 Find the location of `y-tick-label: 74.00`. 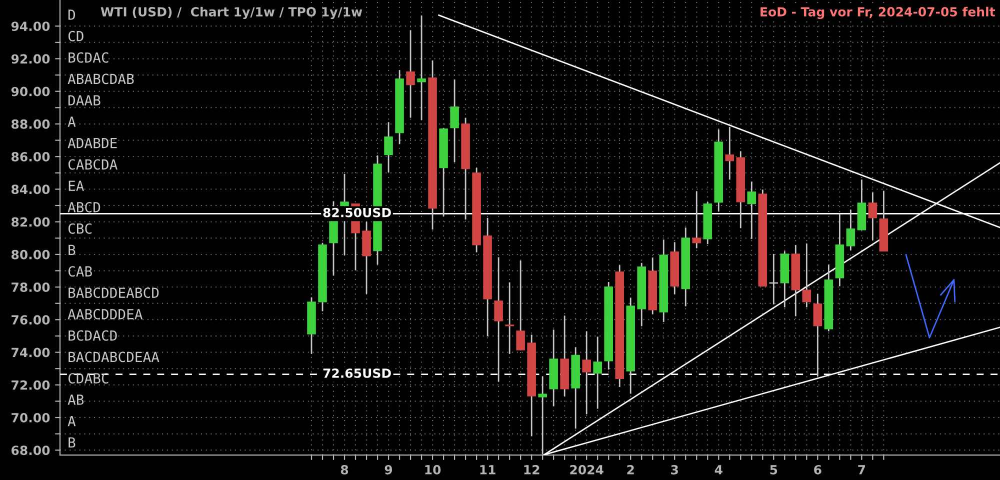

y-tick-label: 74.00 is located at coordinates (31, 353).